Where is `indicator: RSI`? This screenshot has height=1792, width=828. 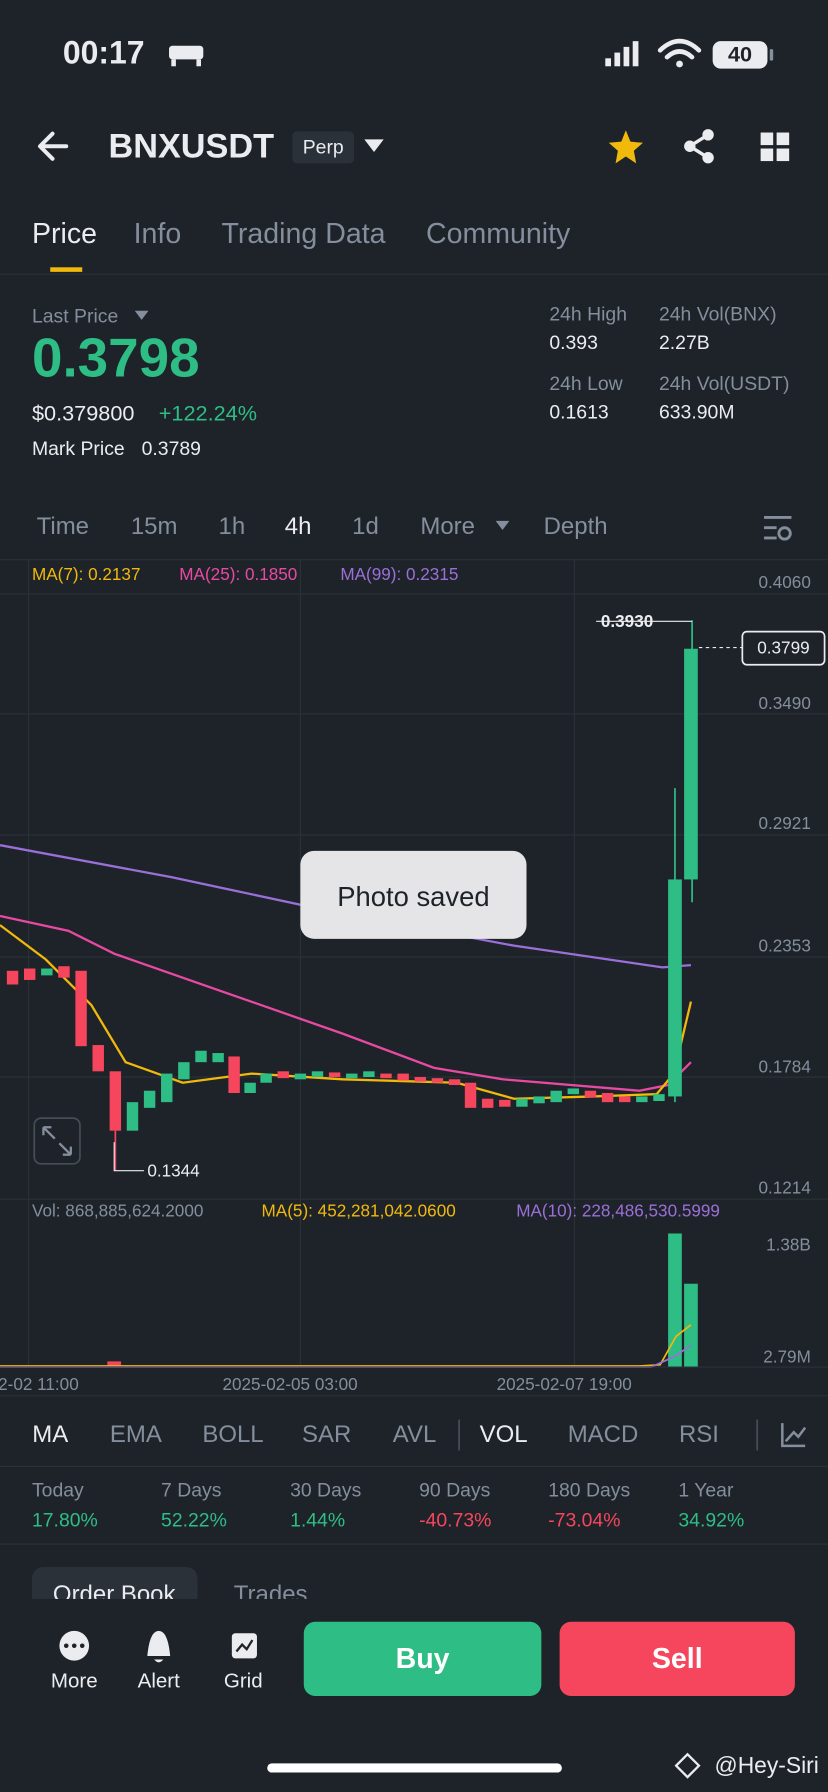 indicator: RSI is located at coordinates (699, 1434).